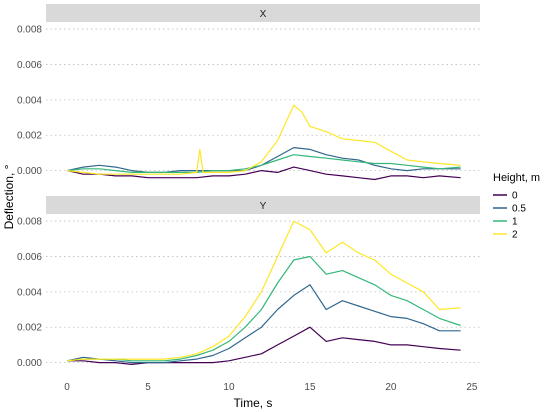 The height and width of the screenshot is (412, 550). I want to click on legend: Height, m 0 0.5 1 2, so click(516, 206).